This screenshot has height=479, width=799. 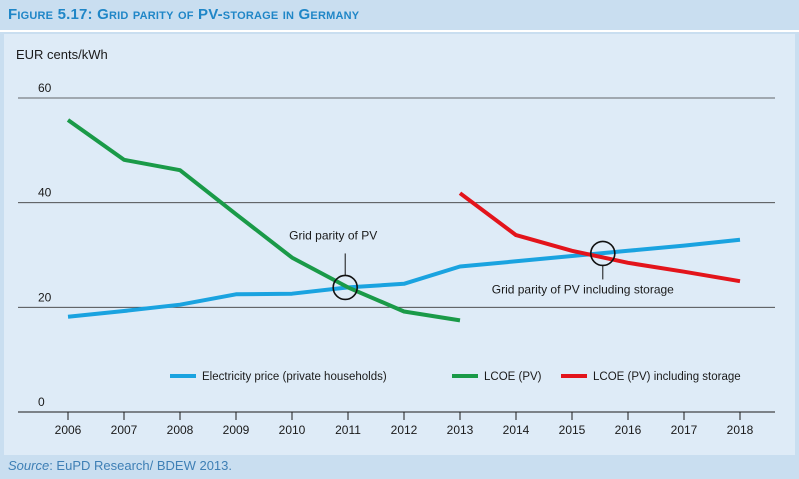 What do you see at coordinates (348, 430) in the screenshot?
I see `x-tick-label: 2011` at bounding box center [348, 430].